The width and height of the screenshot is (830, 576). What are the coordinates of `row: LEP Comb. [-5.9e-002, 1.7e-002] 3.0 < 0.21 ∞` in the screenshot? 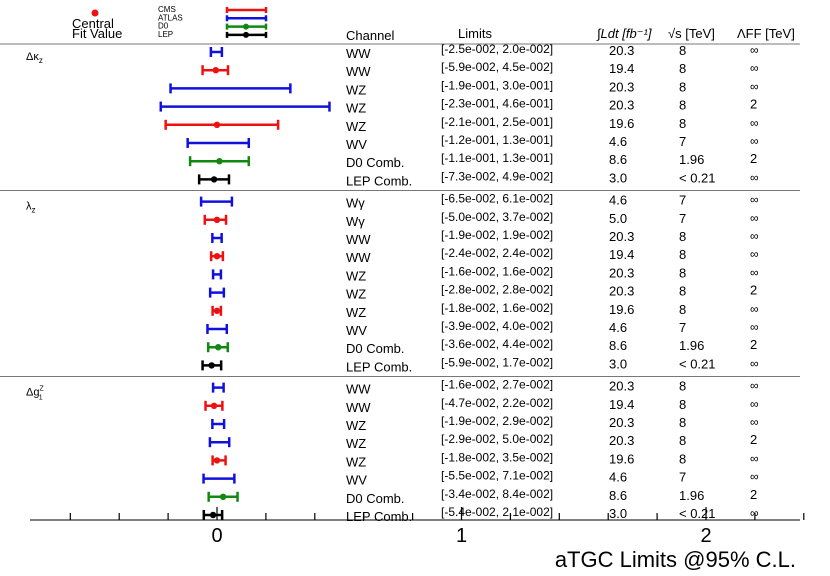 It's located at (480, 364).